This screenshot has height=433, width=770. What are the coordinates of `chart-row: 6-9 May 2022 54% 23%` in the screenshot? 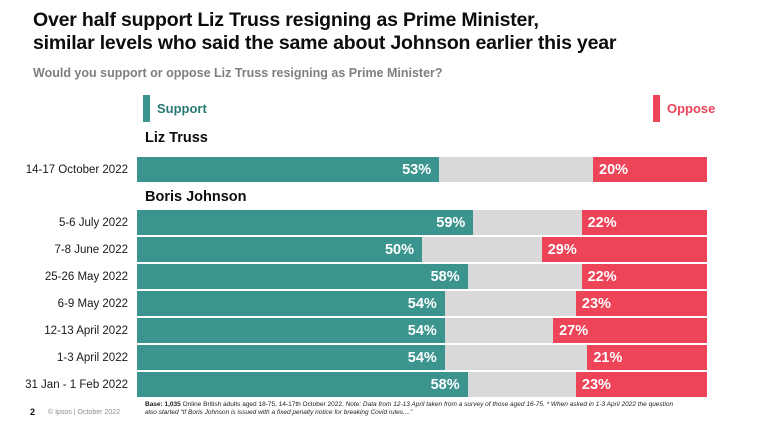 It's located at (385, 303).